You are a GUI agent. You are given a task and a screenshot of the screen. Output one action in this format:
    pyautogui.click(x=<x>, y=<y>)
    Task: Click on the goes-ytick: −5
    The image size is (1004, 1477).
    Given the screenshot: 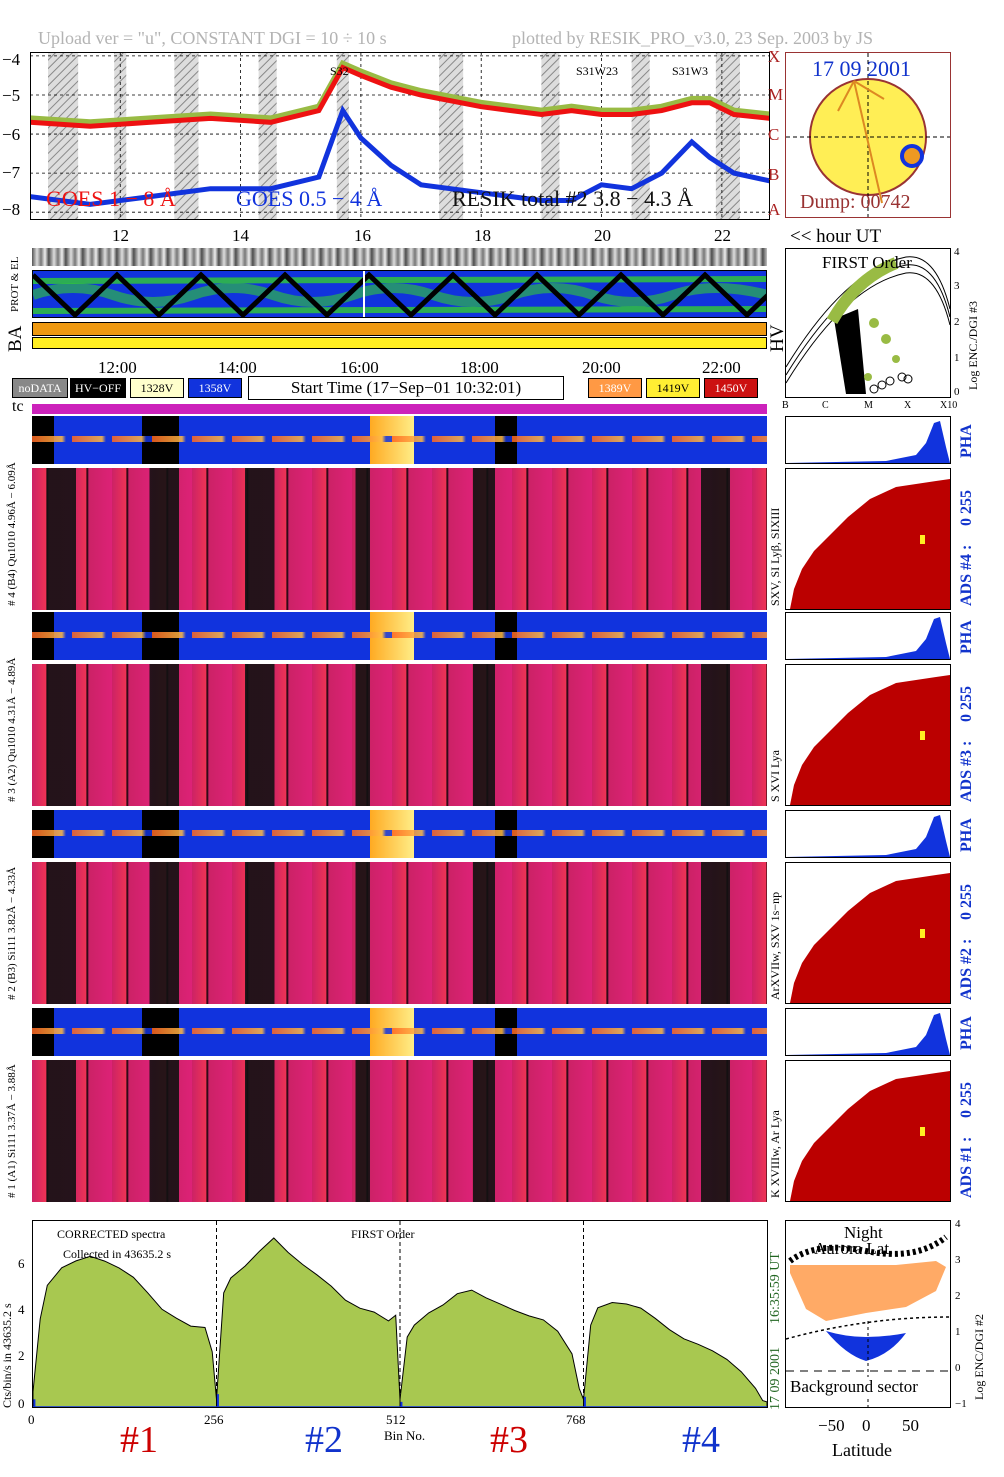 What is the action you would take?
    pyautogui.click(x=11, y=95)
    